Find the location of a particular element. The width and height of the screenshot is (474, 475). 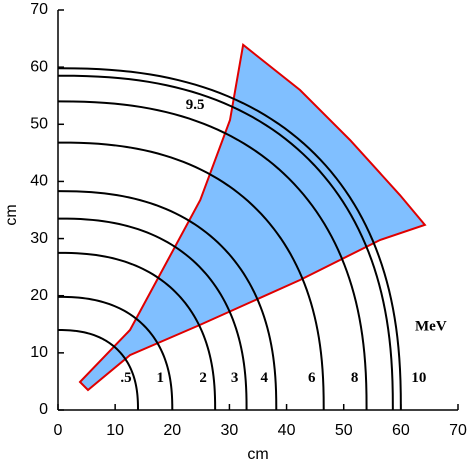

contour-label: 2 is located at coordinates (203, 378).